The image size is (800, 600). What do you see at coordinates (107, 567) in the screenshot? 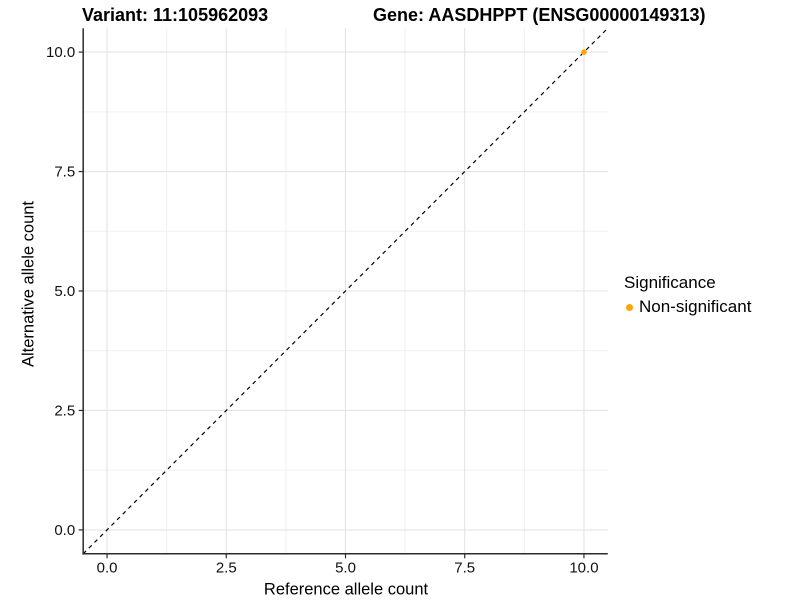
I see `x-tick-label: 0.0` at bounding box center [107, 567].